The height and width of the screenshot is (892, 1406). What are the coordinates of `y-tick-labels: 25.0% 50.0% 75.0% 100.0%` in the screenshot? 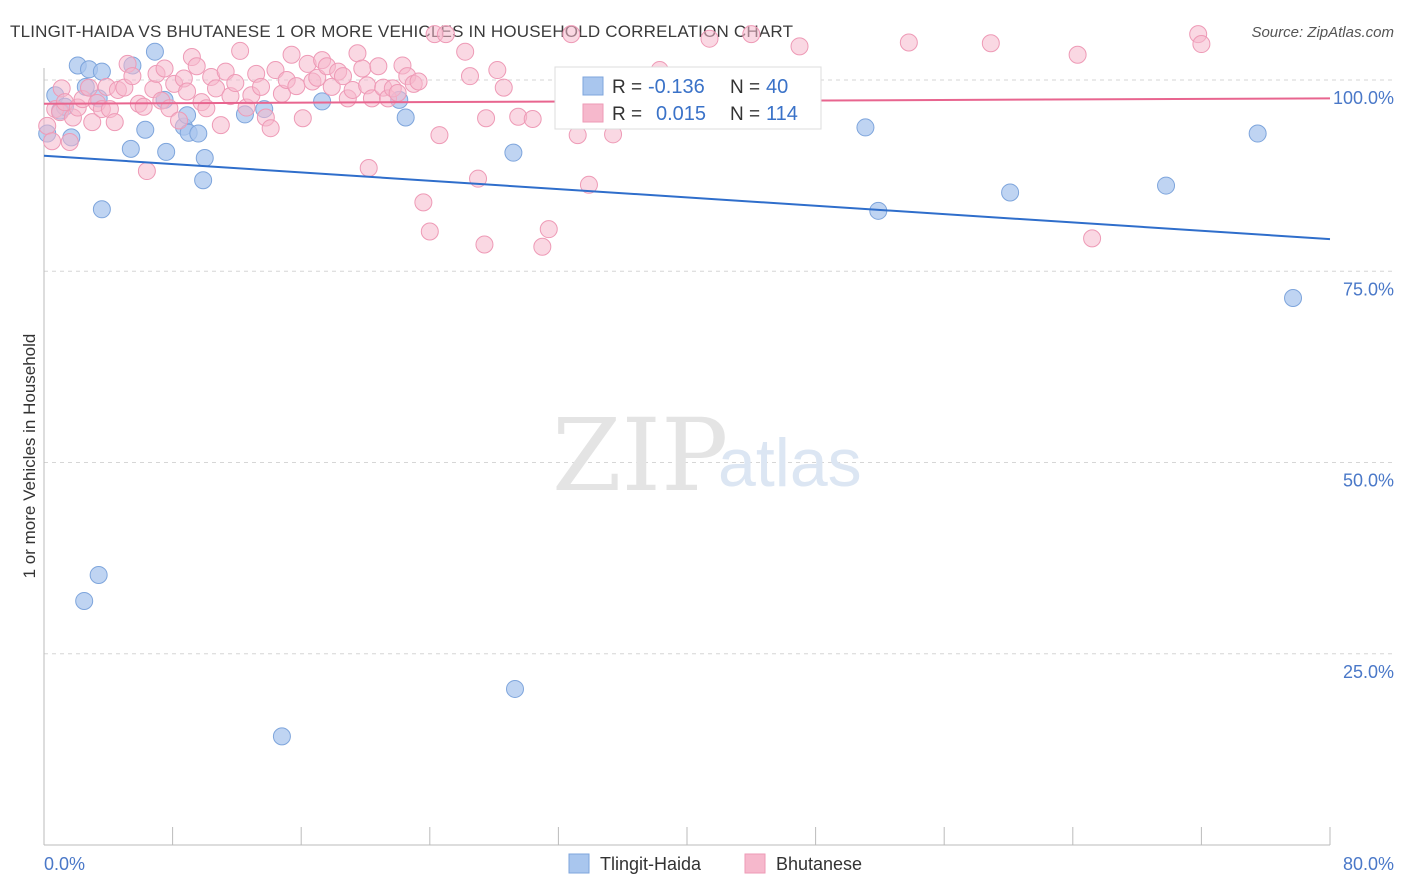 It's located at (1363, 385).